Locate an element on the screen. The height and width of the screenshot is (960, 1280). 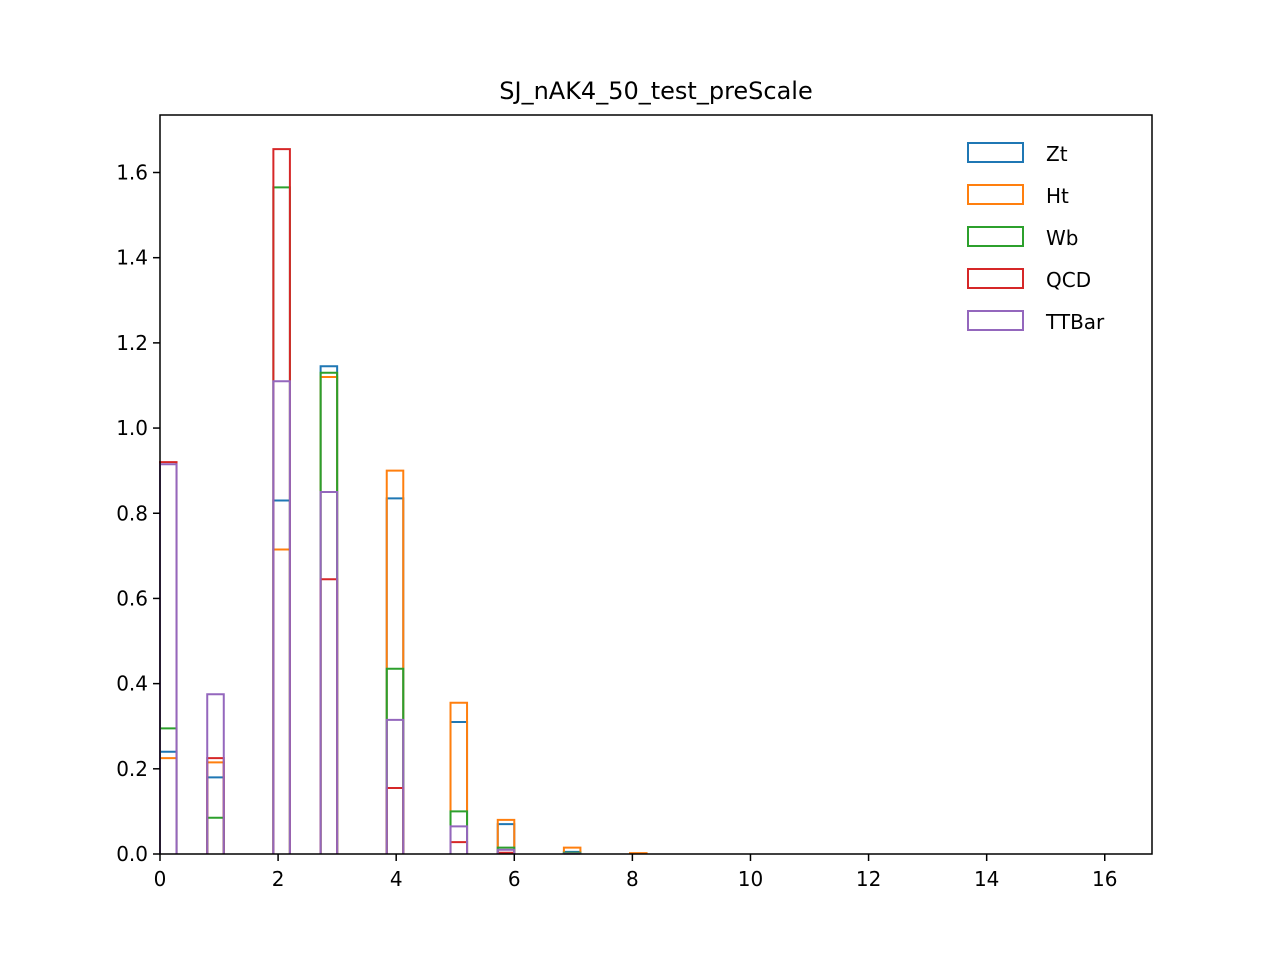
legend-label: Wb is located at coordinates (1062, 238).